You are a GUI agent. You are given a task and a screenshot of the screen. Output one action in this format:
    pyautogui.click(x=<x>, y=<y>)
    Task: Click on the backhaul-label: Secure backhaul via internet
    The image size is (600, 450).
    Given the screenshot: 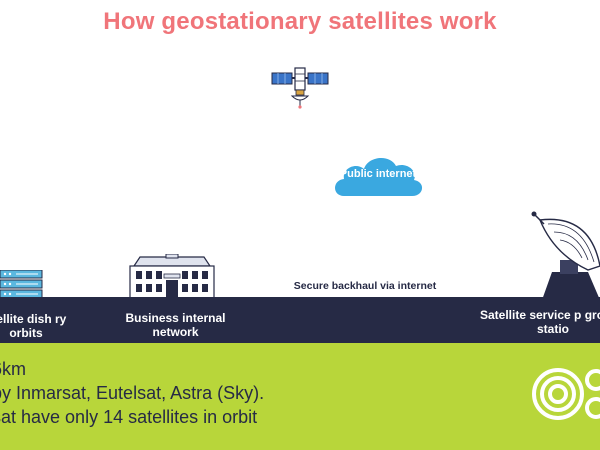 What is the action you would take?
    pyautogui.click(x=365, y=286)
    